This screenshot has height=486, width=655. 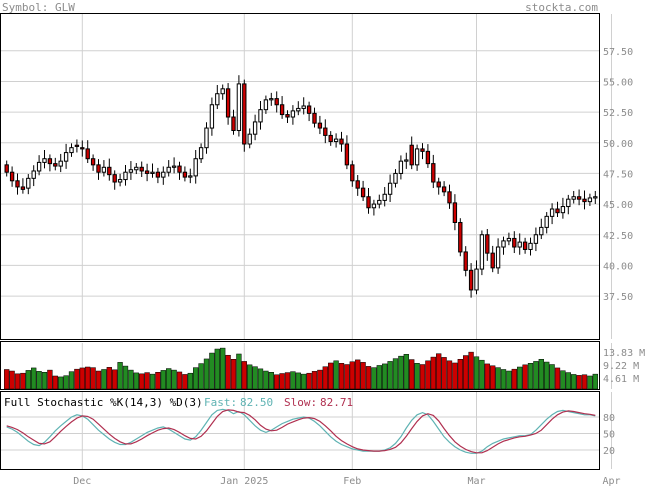 I want to click on stochastic-tick-label: 20, so click(x=609, y=451).